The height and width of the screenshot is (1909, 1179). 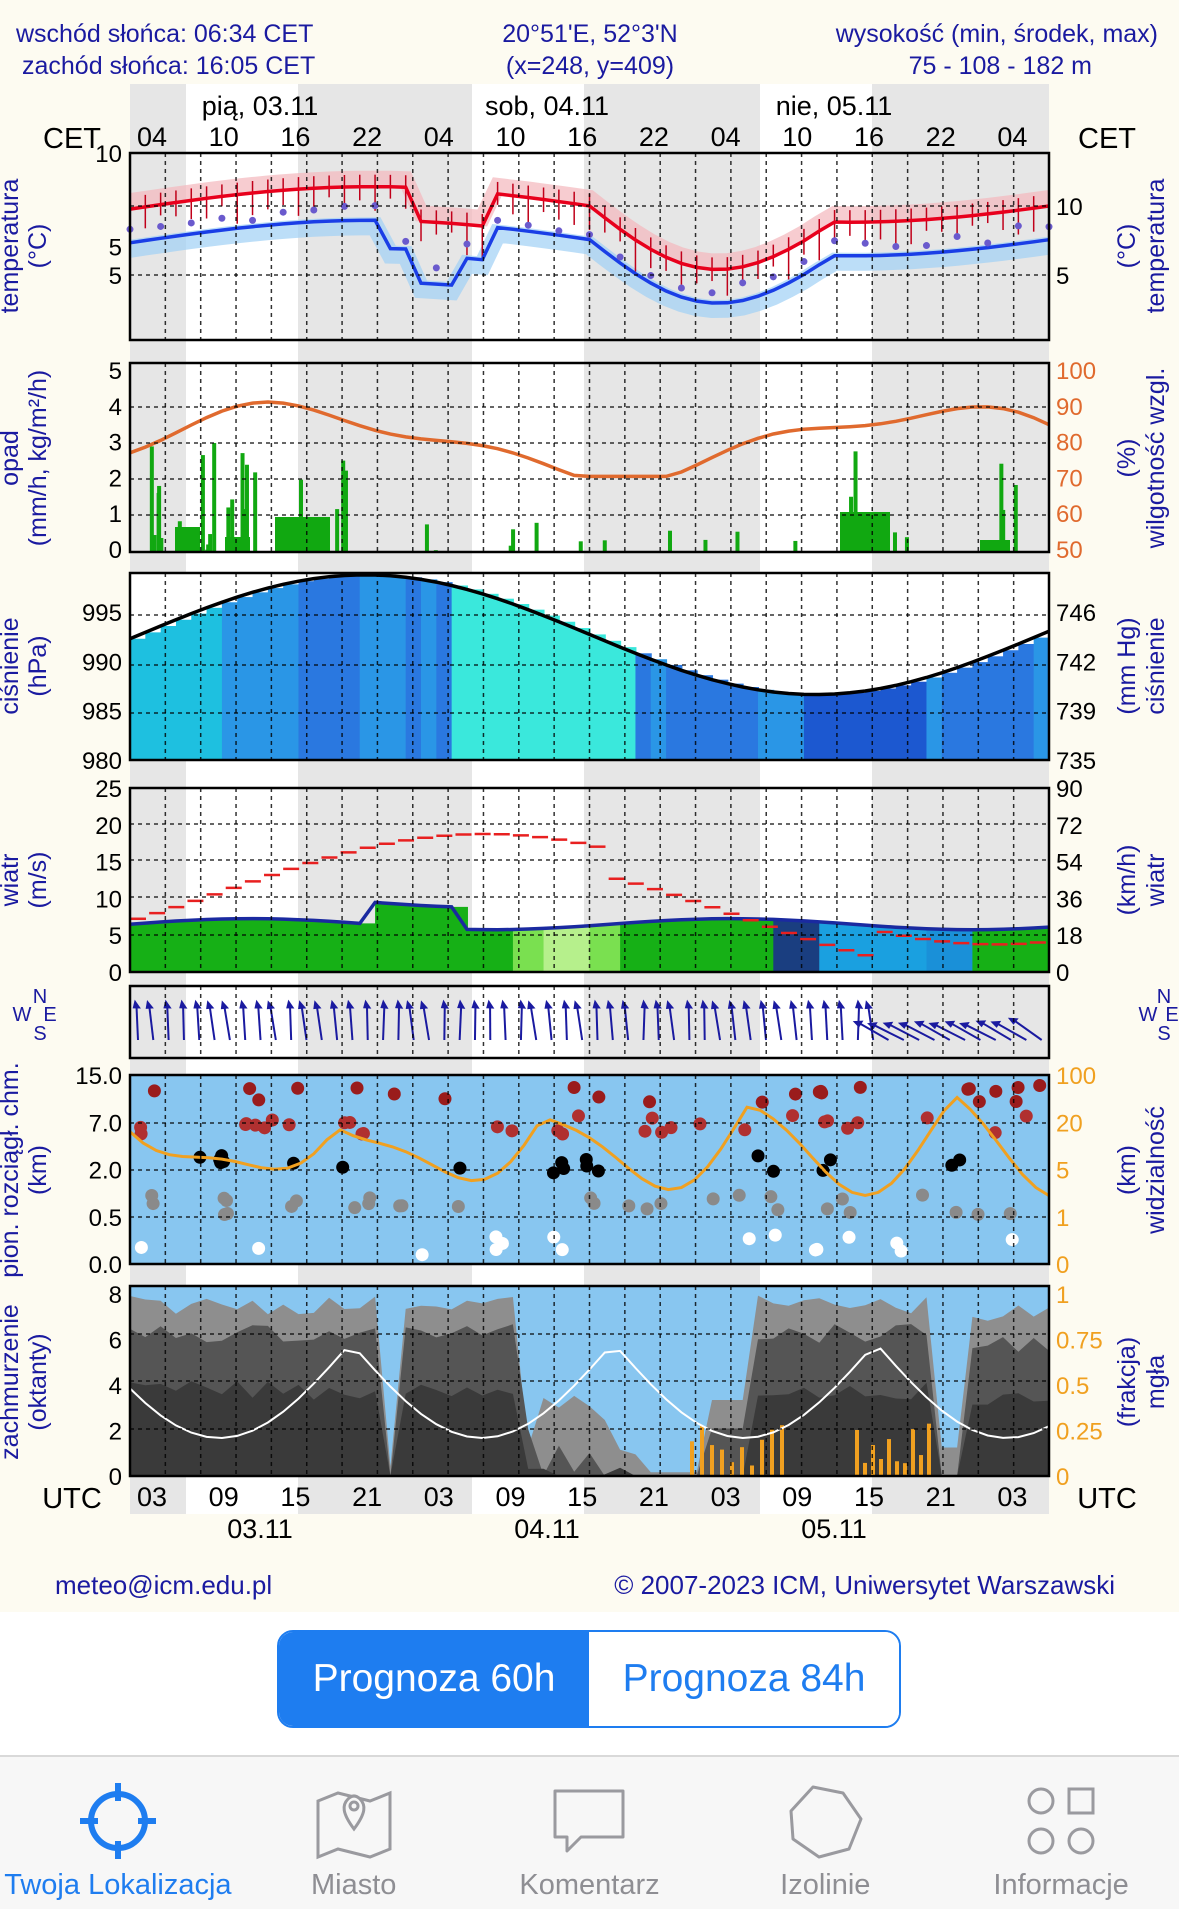 I want to click on tab-info: Informacje, so click(x=1061, y=1833).